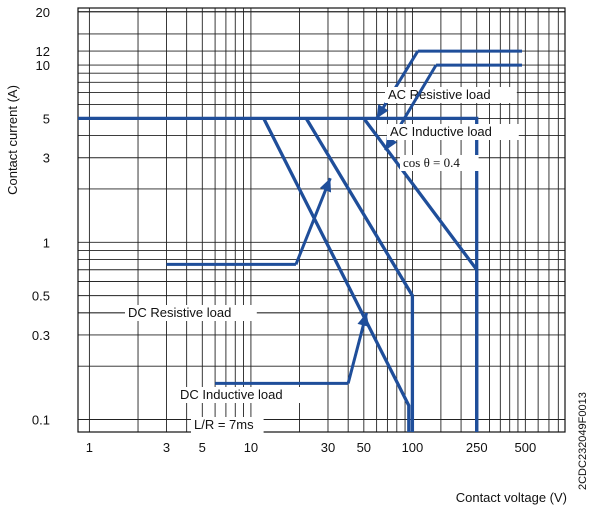  What do you see at coordinates (364, 447) in the screenshot?
I see `x-tick-label: 50` at bounding box center [364, 447].